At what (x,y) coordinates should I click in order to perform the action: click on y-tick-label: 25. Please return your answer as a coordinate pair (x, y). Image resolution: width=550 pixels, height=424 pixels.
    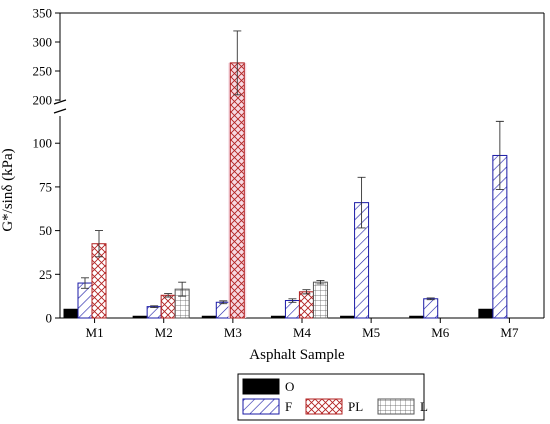
    Looking at the image, I should click on (45, 274).